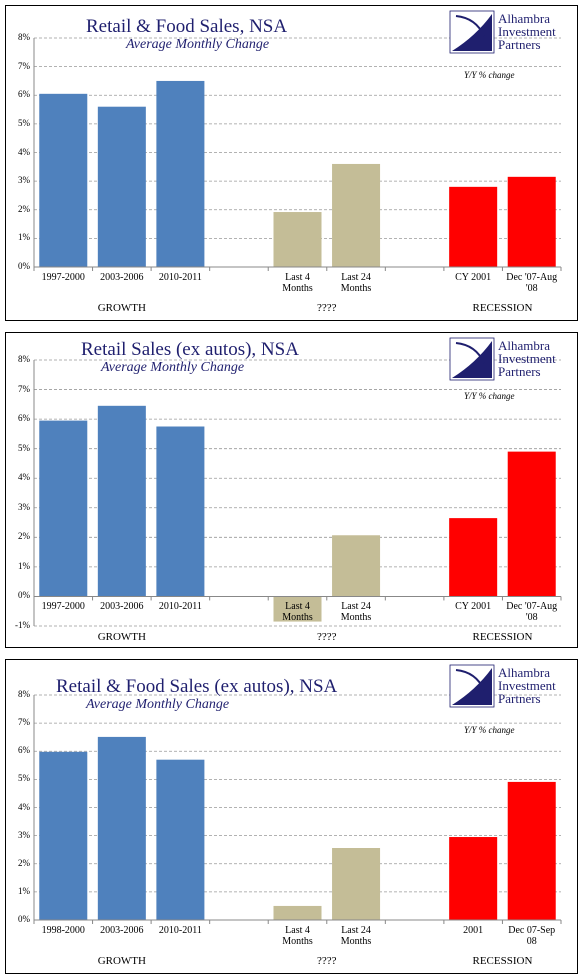  Describe the element at coordinates (187, 26) in the screenshot. I see `chart-title: Retail & Food Sales, NSA` at that location.